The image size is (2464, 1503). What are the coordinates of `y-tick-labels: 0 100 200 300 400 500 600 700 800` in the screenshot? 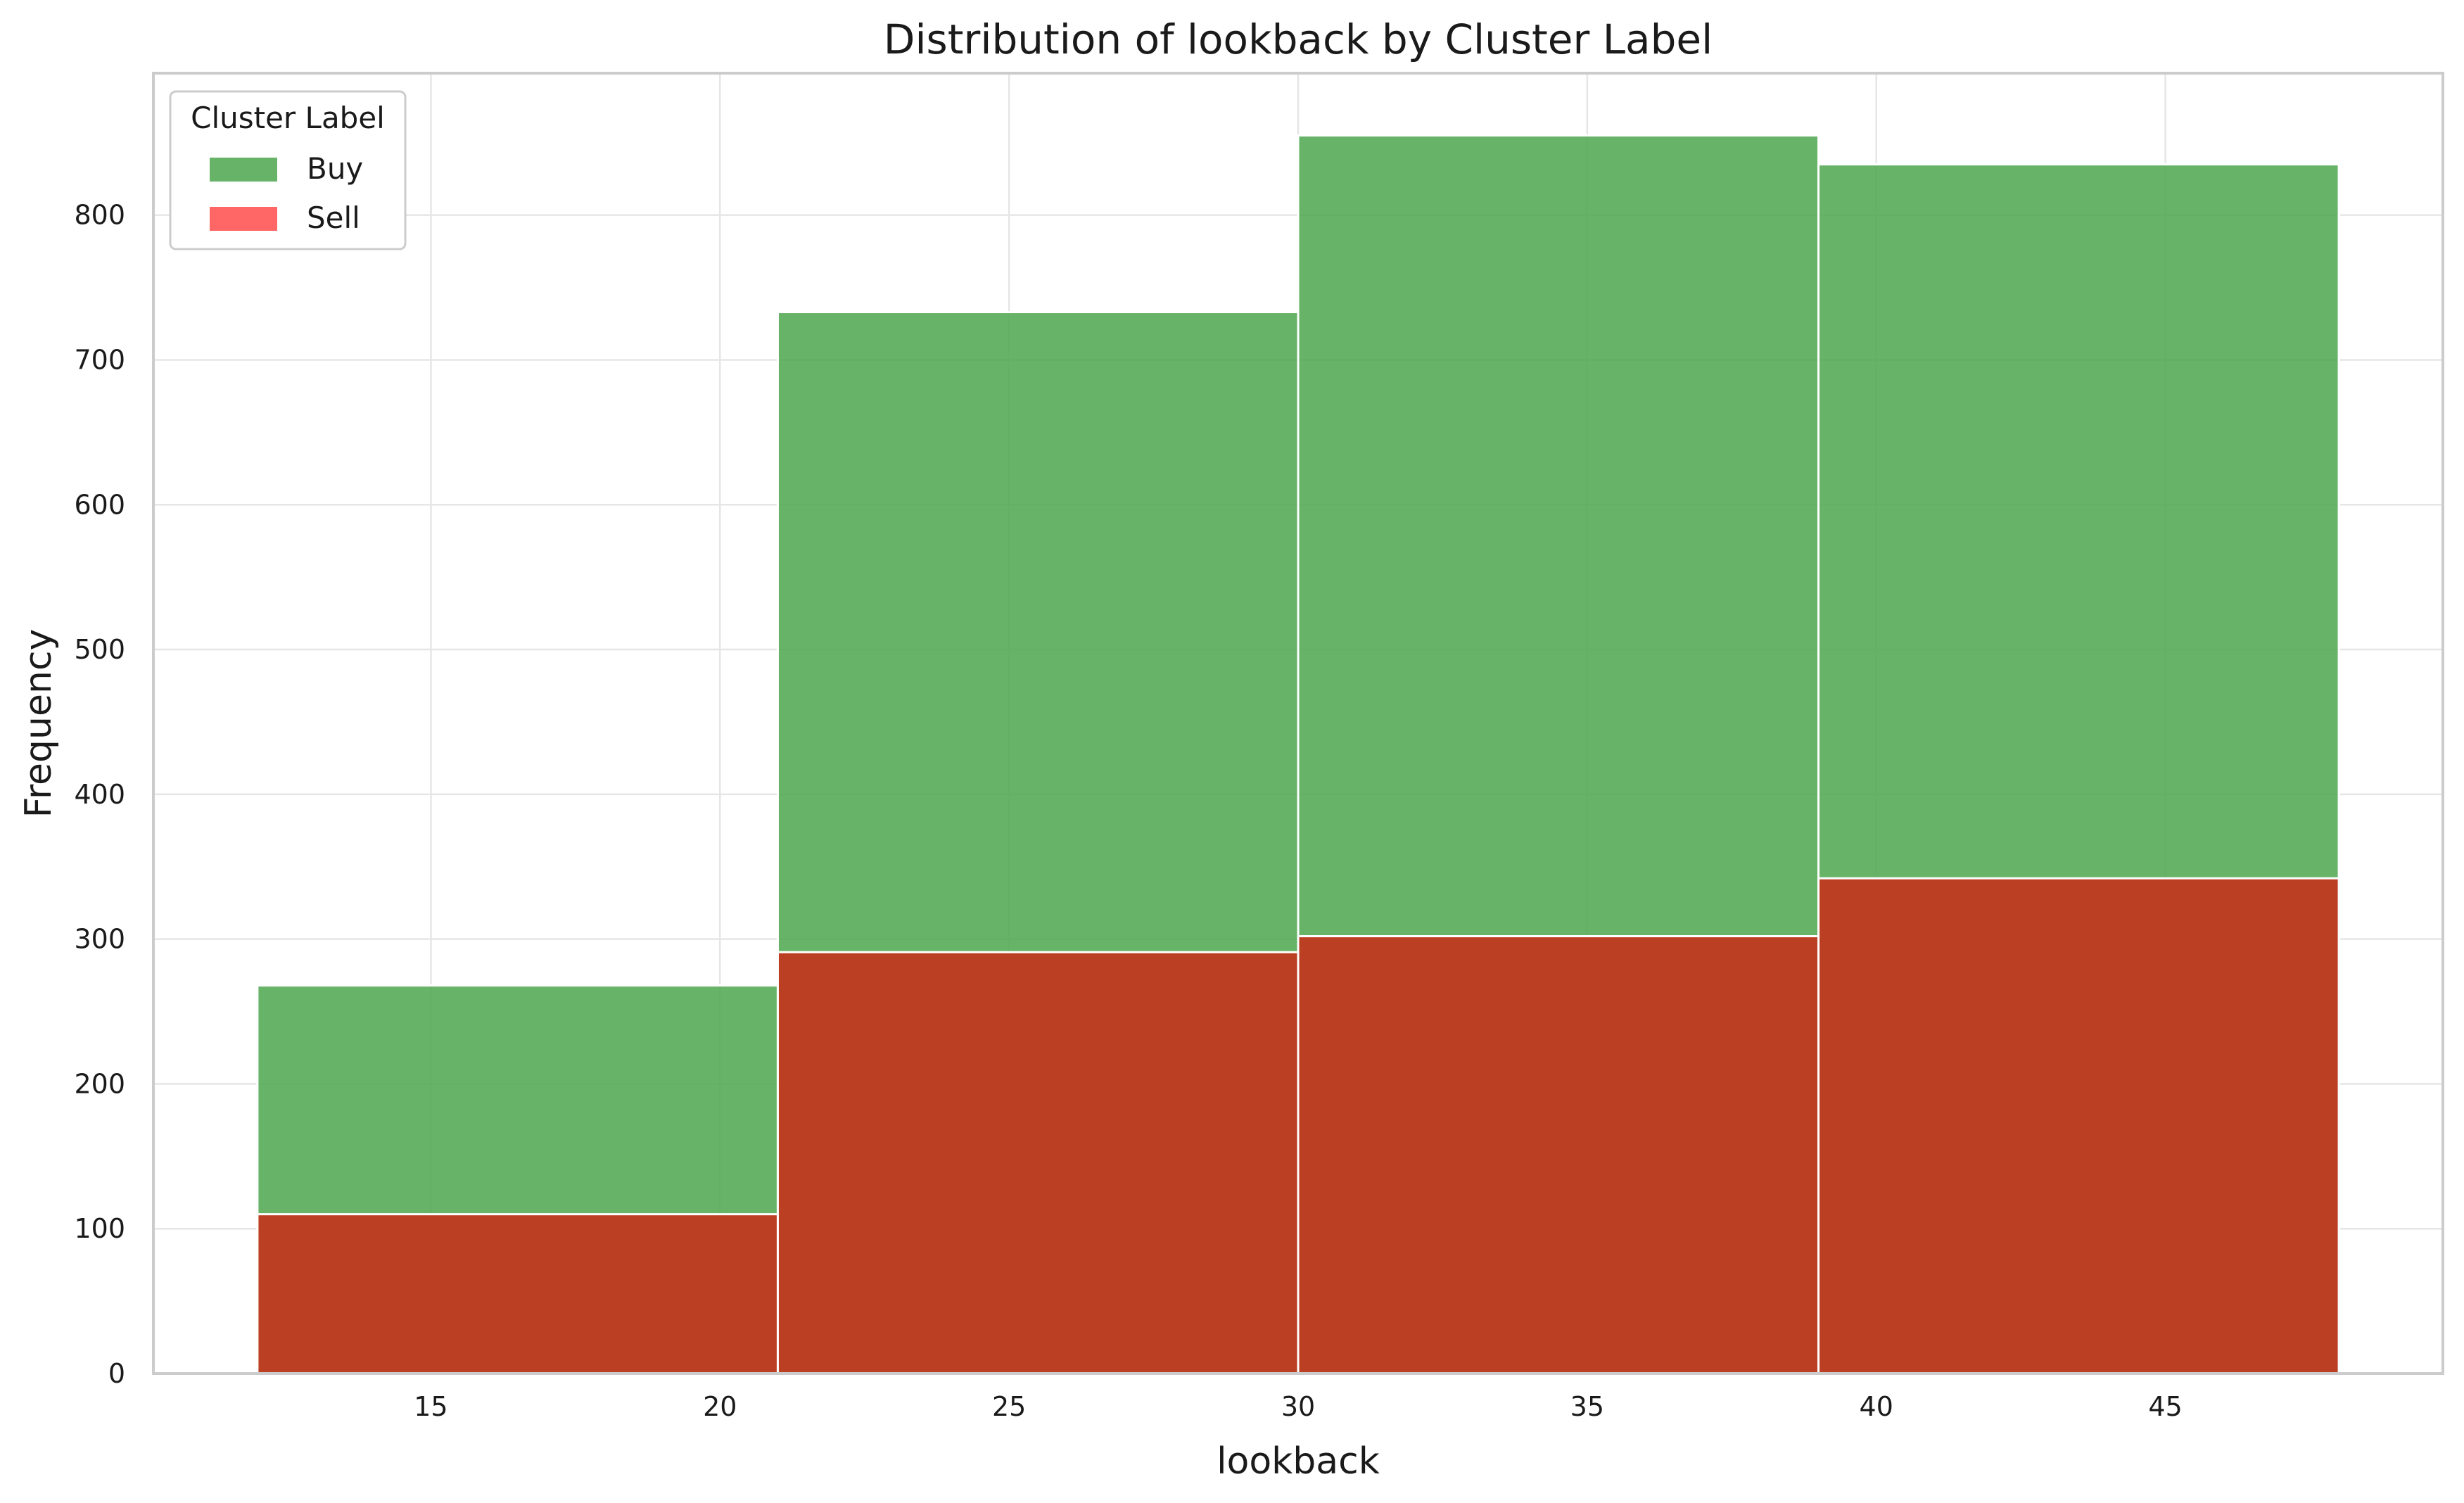 It's located at (99, 794).